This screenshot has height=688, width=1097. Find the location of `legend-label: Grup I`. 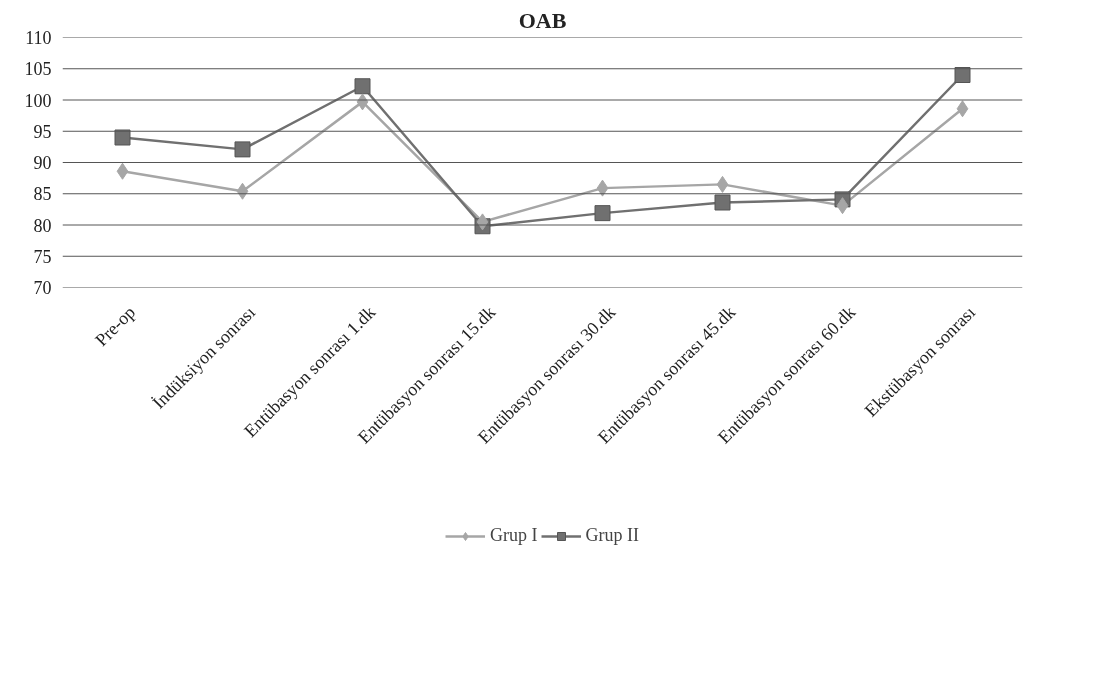

legend-label: Grup I is located at coordinates (514, 535).